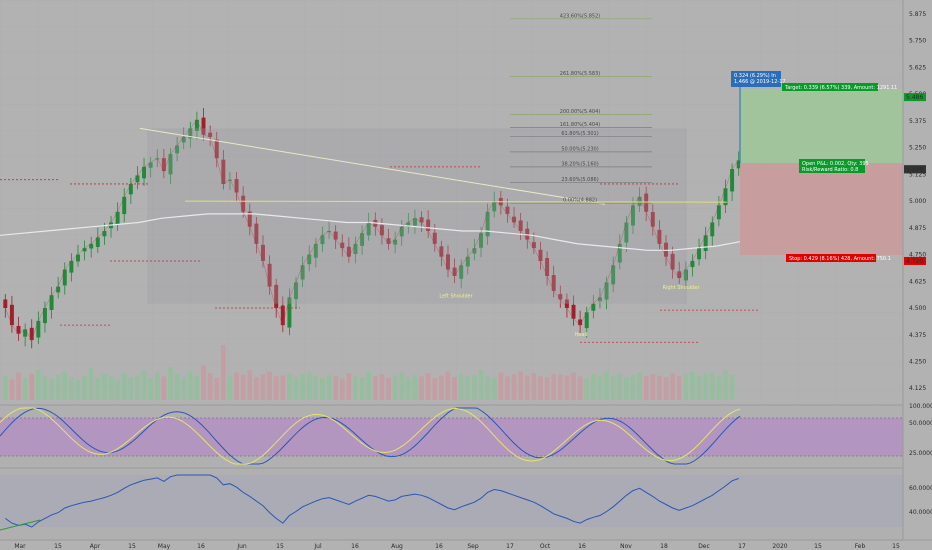 Image resolution: width=932 pixels, height=550 pixels. Describe the element at coordinates (681, 288) in the screenshot. I see `pattern-label: Right Shoulder` at that location.